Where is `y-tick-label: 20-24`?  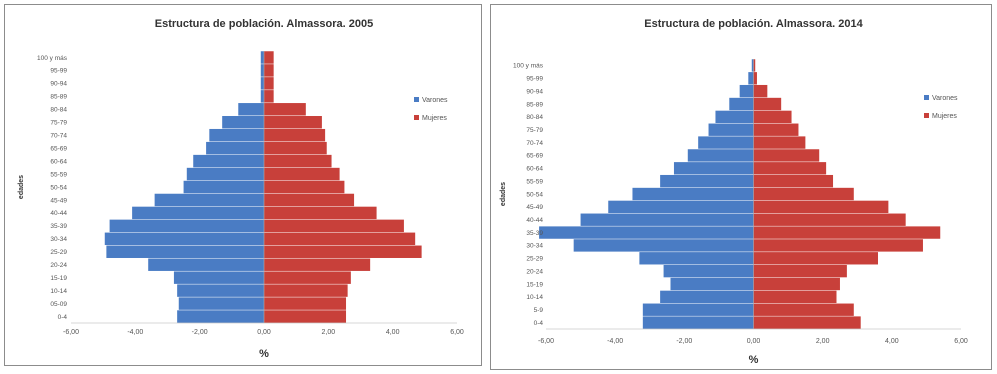 y-tick-label: 20-24 is located at coordinates (534, 271).